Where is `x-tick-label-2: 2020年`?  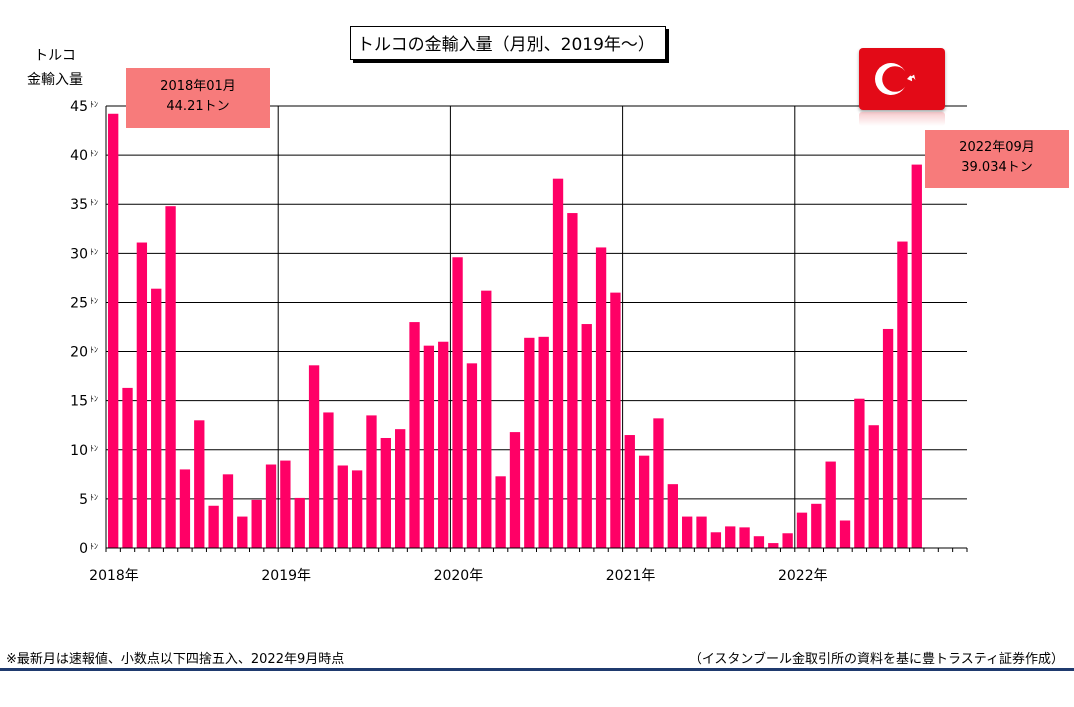
x-tick-label-2: 2020年 is located at coordinates (459, 576).